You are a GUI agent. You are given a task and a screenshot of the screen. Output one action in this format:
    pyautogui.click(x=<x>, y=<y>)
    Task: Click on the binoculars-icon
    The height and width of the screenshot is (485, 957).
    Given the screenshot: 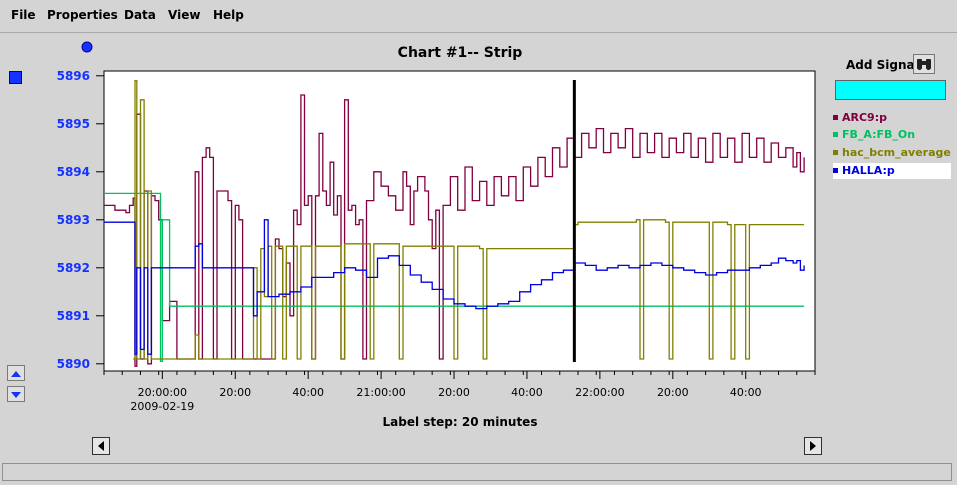 What is the action you would take?
    pyautogui.click(x=924, y=64)
    